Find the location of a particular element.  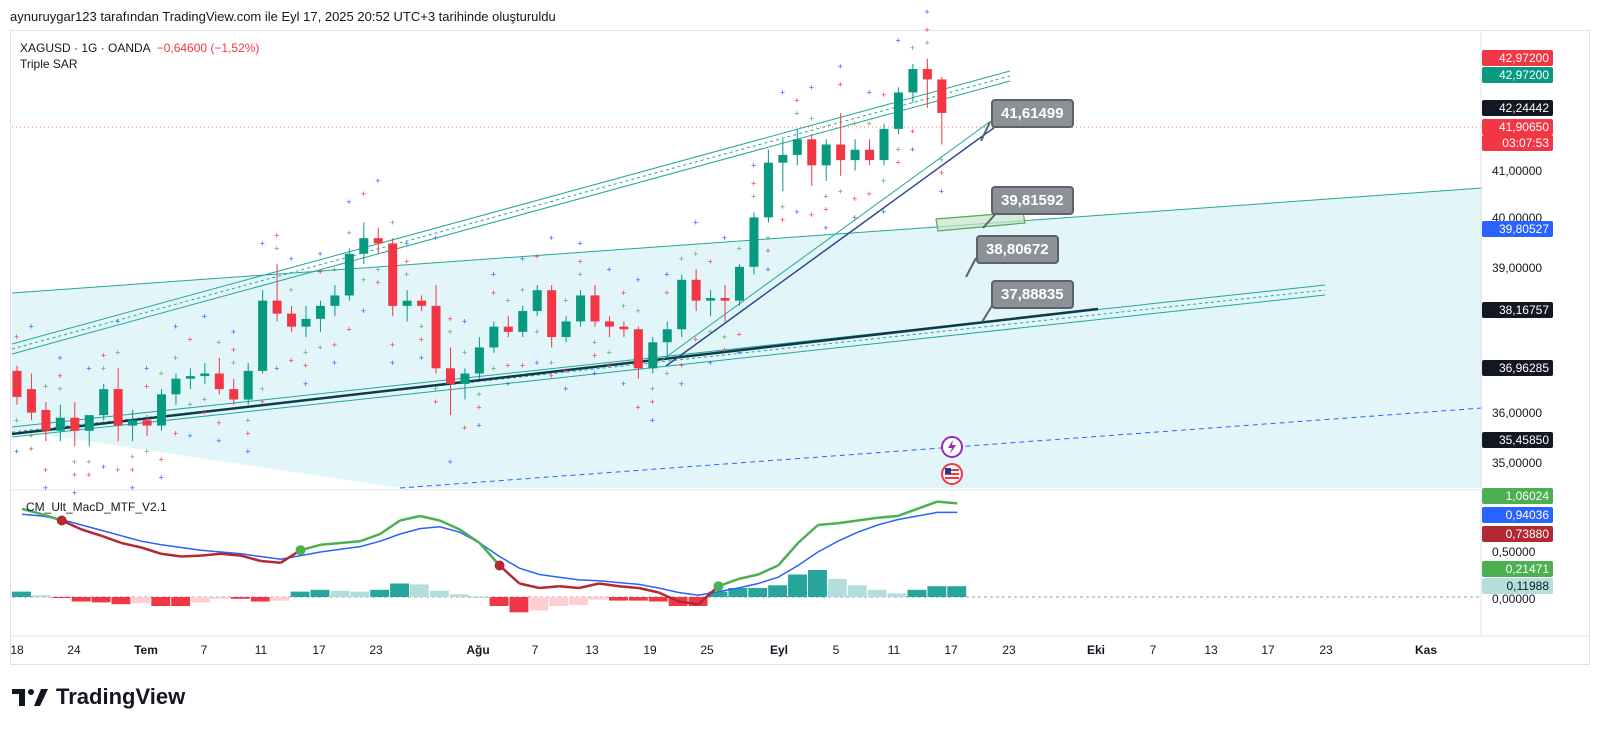

price-callout: 39,81592 is located at coordinates (1032, 200).